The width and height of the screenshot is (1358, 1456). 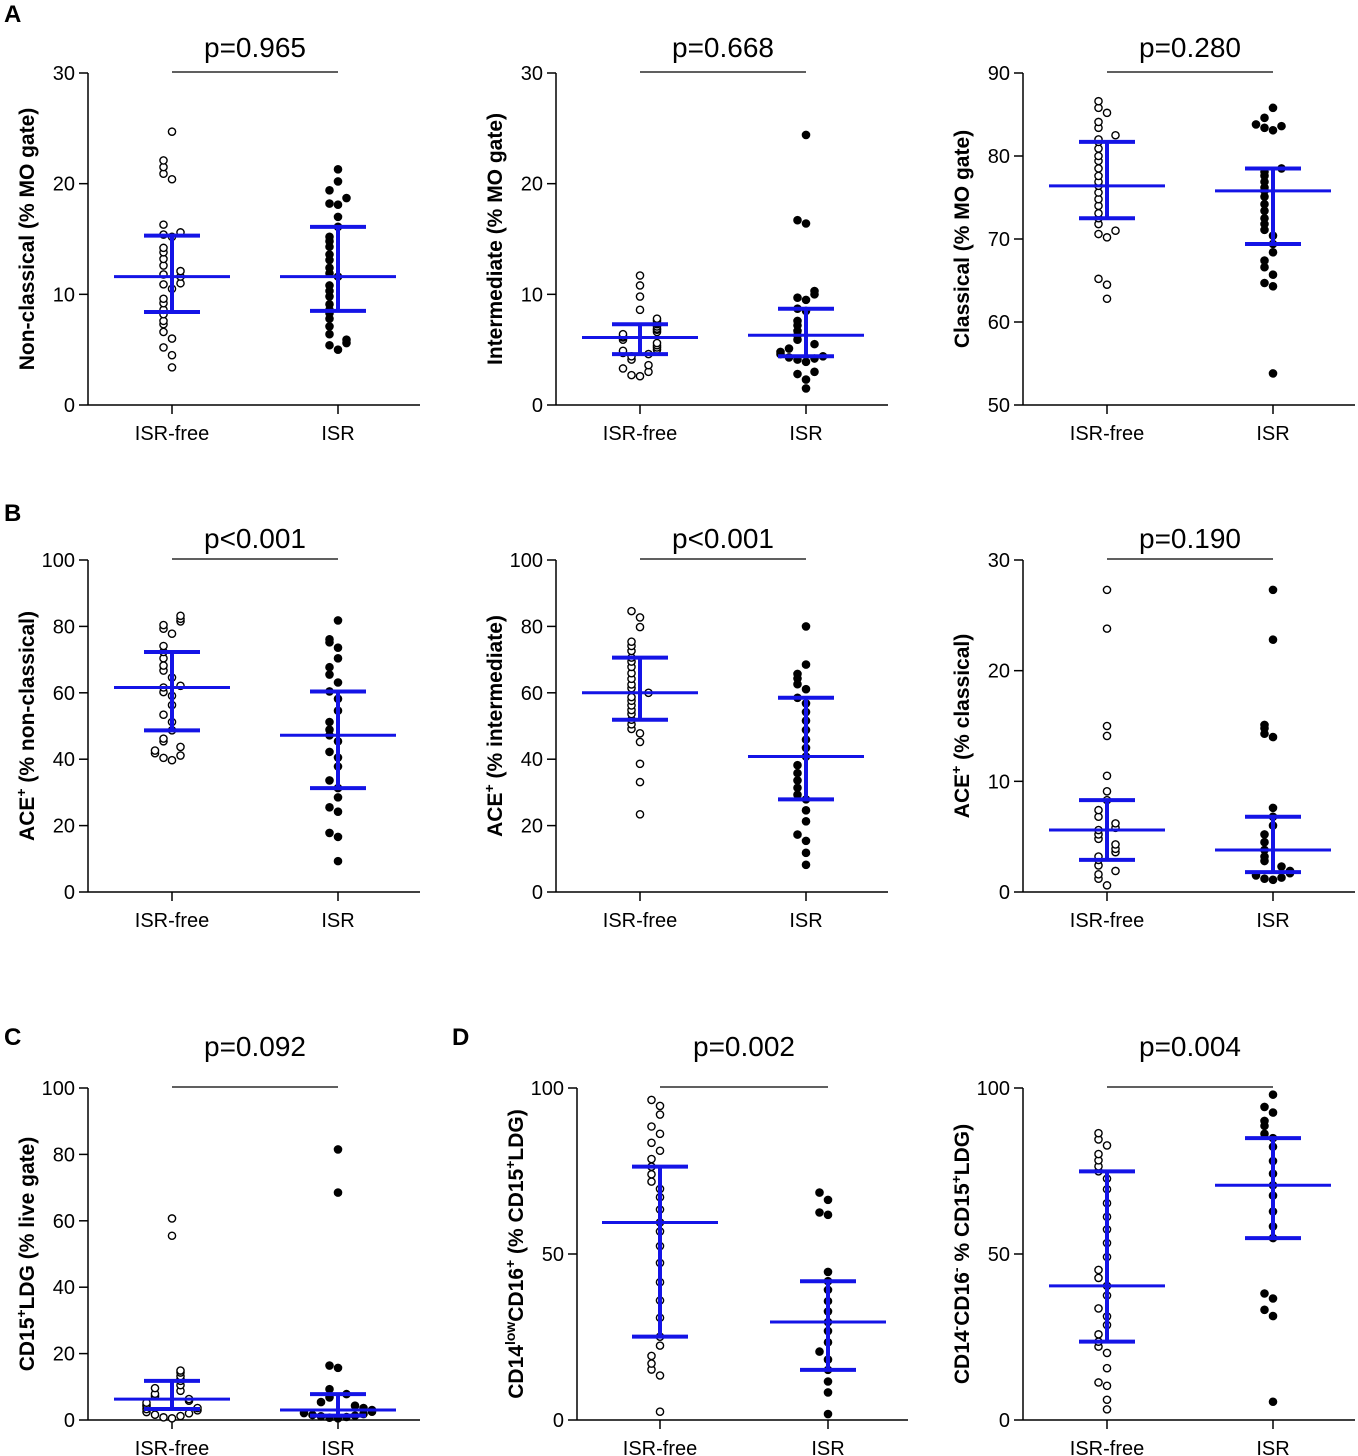 What do you see at coordinates (26, 1254) in the screenshot?
I see `y-axis-label: CD15+LDG (% live gate)` at bounding box center [26, 1254].